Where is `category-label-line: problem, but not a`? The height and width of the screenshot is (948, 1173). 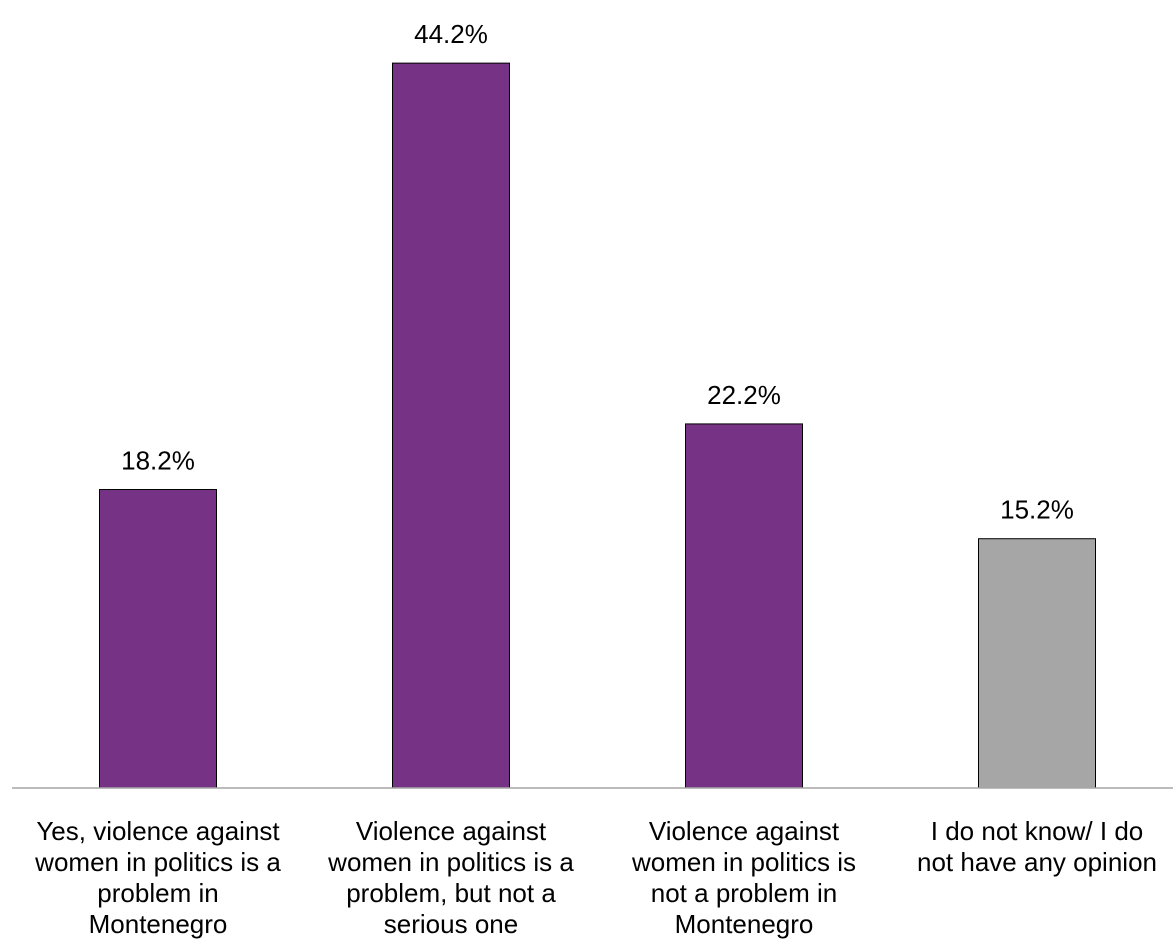
category-label-line: problem, but not a is located at coordinates (451, 893).